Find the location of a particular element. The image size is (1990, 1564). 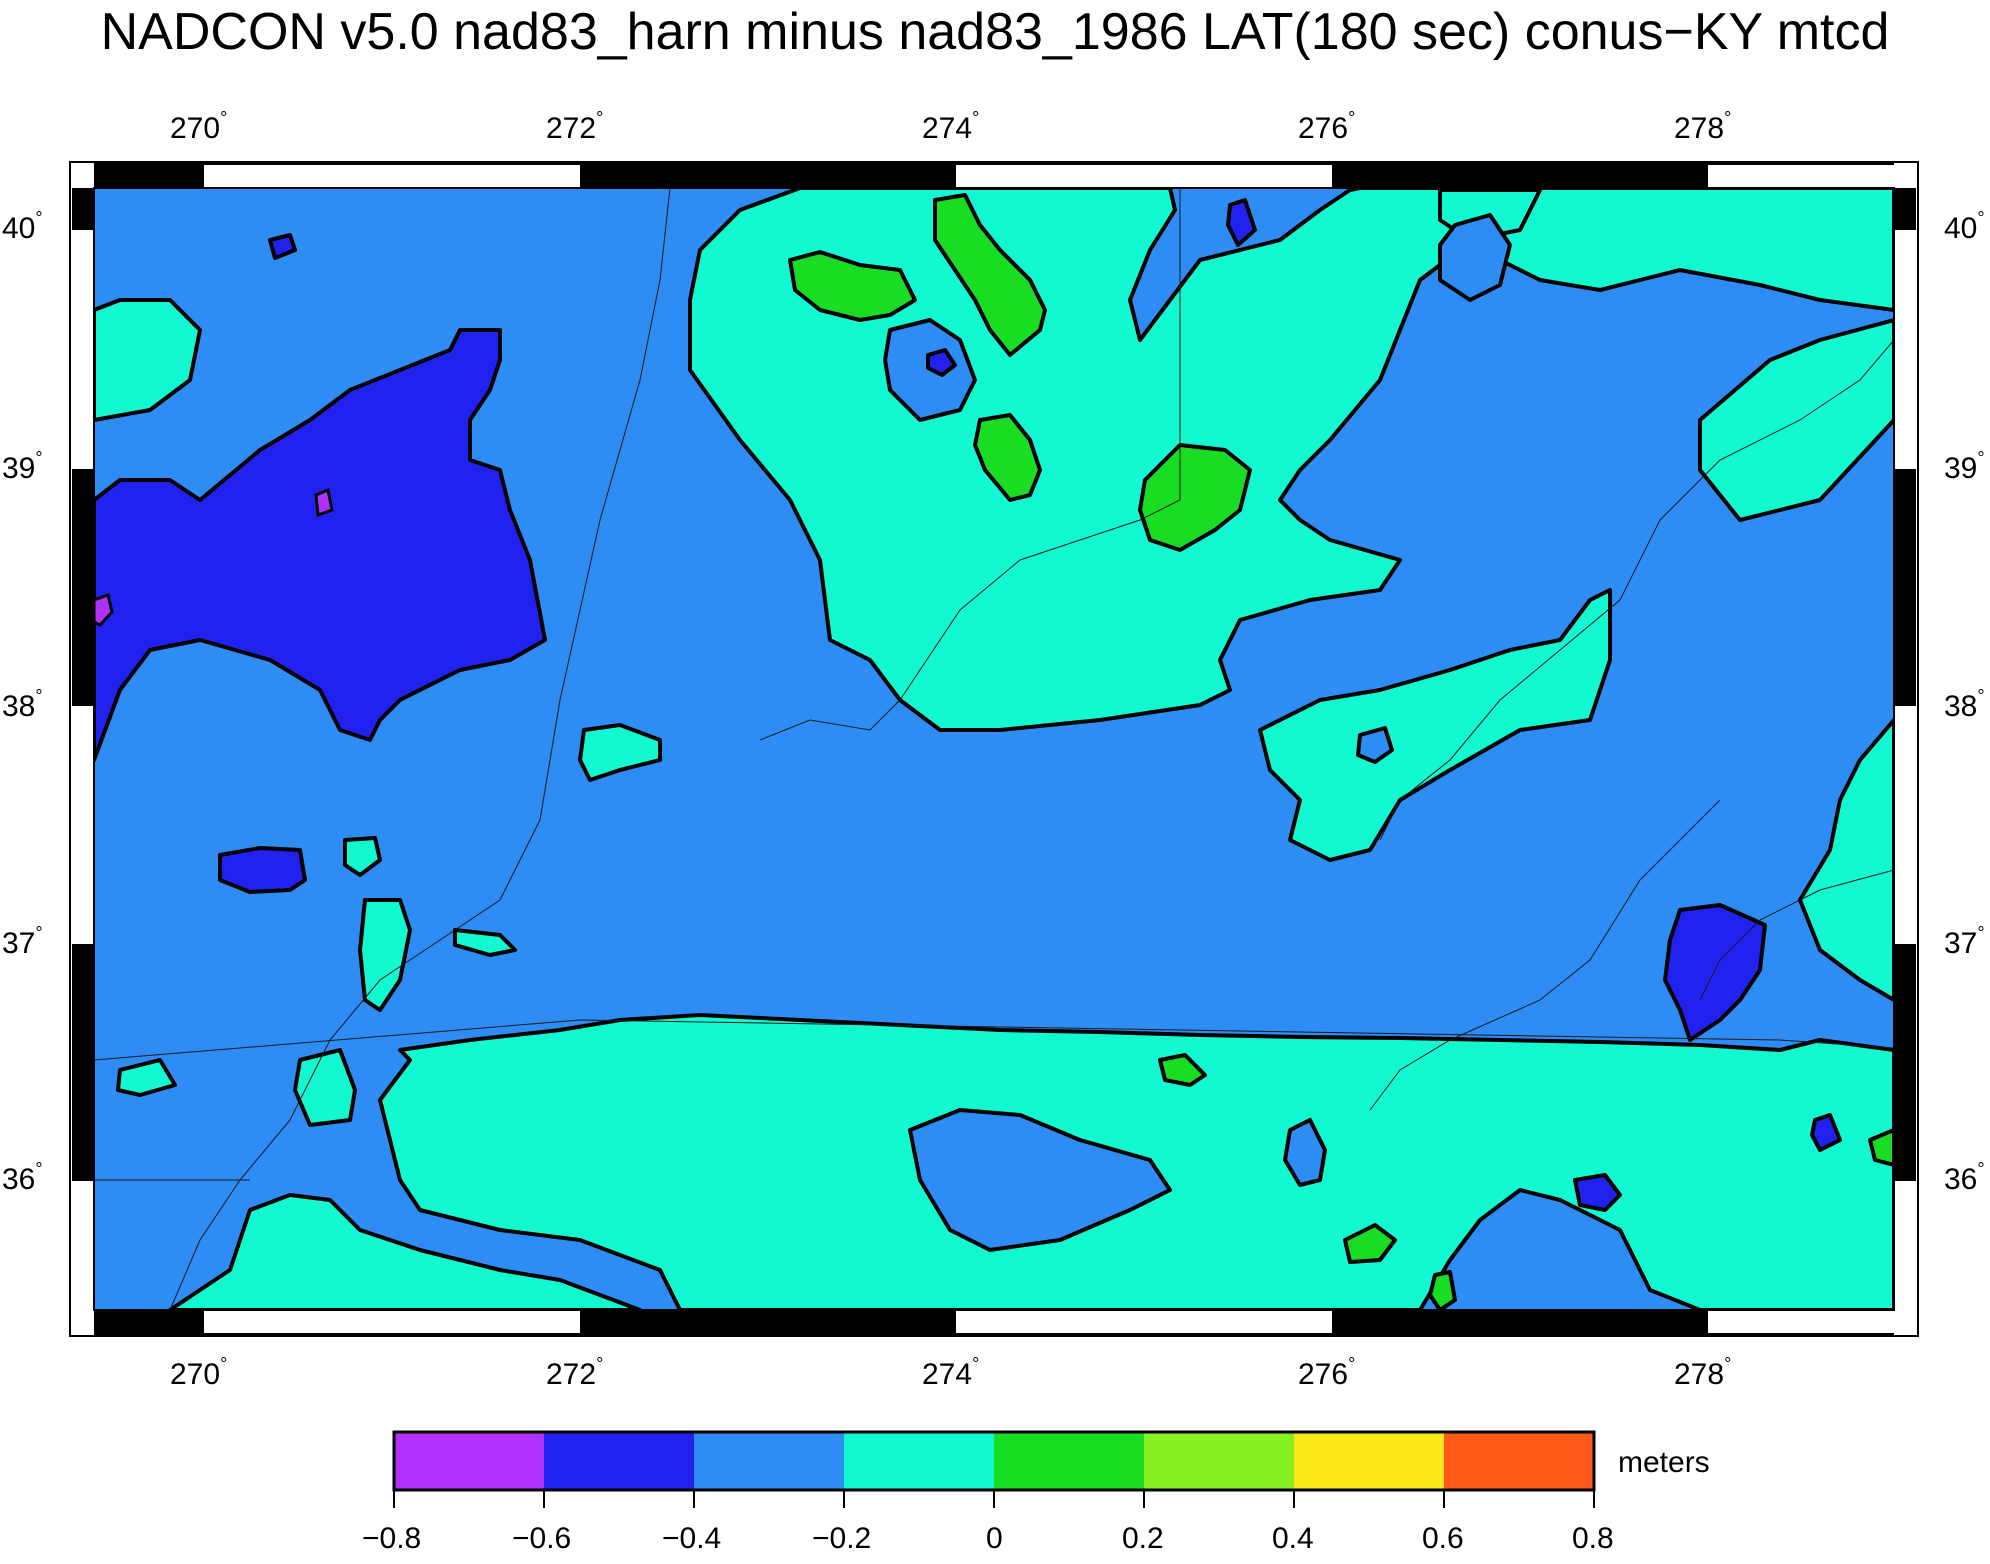

y-tick-right-39: 39° is located at coordinates (1964, 466).